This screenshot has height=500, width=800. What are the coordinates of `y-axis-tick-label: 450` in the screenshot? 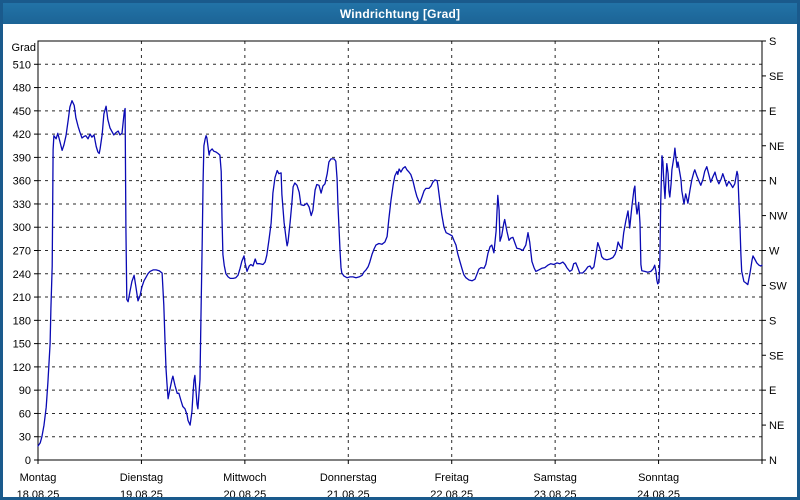 It's located at (22, 112).